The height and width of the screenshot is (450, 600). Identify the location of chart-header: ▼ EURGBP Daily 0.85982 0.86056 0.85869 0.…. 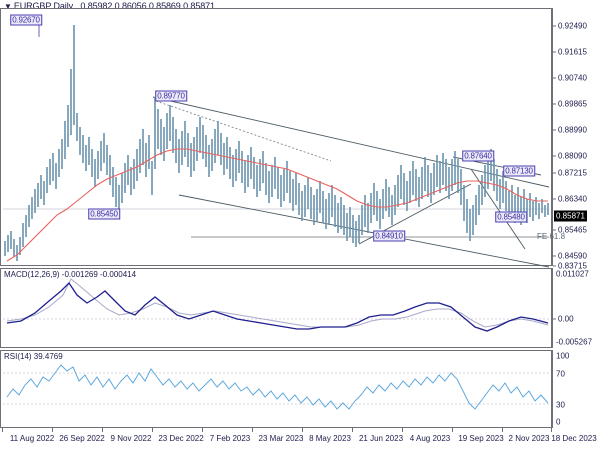
(109, 6).